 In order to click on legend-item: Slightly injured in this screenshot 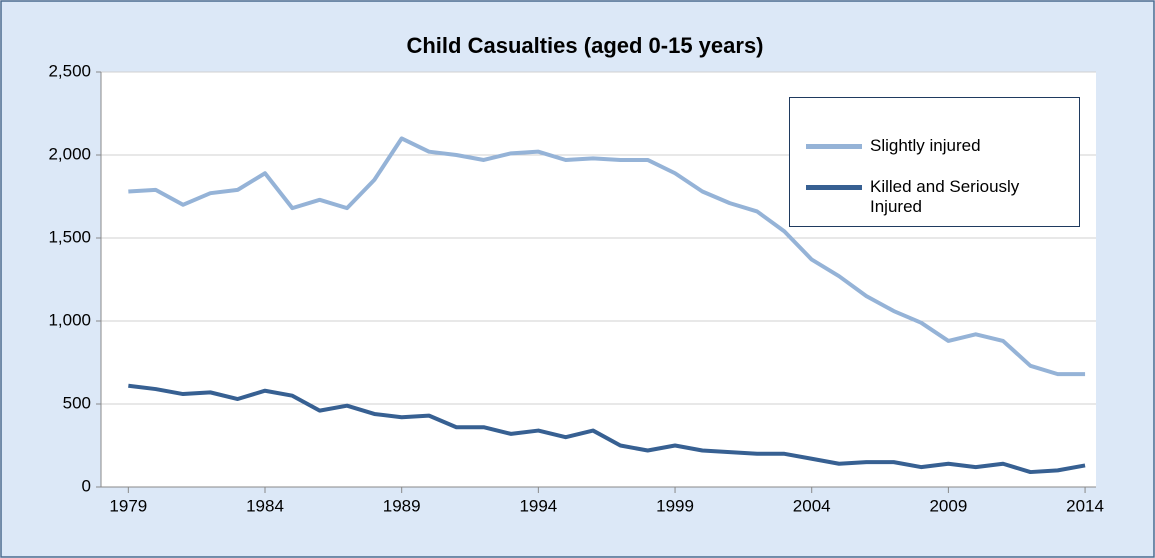, I will do `click(938, 146)`.